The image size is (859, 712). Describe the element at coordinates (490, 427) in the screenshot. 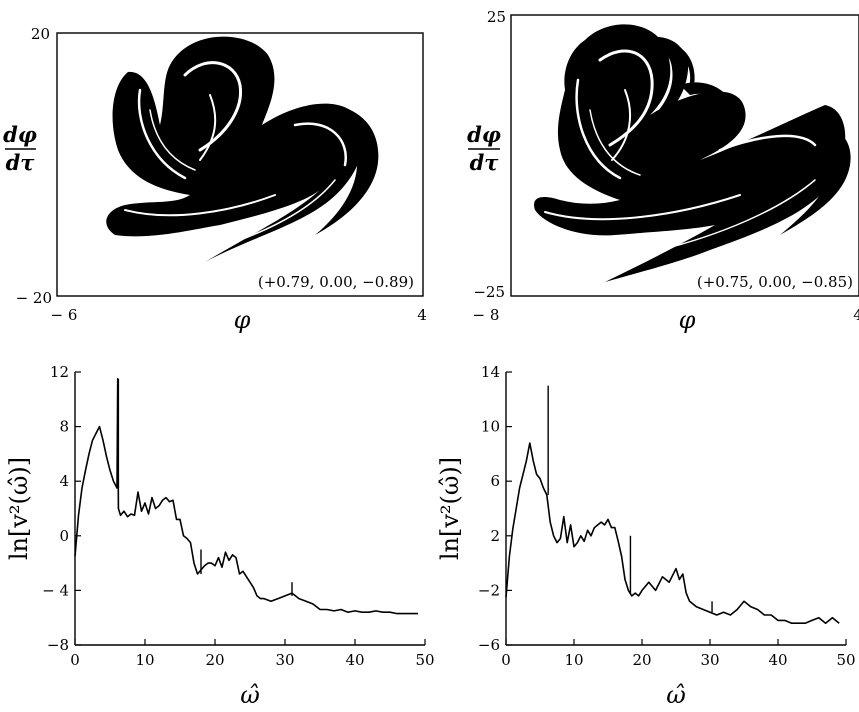

I see `y-tick-label: 10` at that location.